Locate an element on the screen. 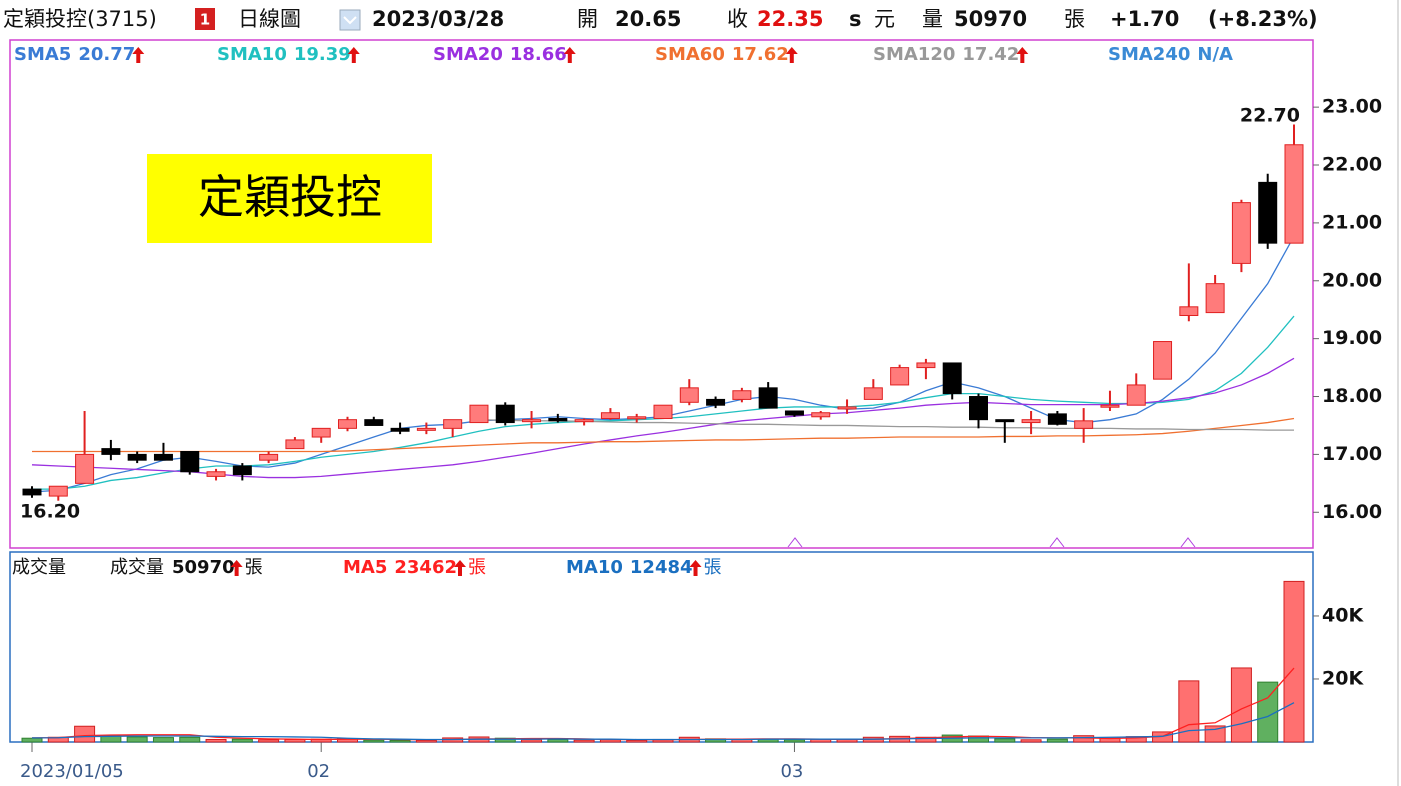 The width and height of the screenshot is (1401, 786). low-label: 16.20 is located at coordinates (50, 512).